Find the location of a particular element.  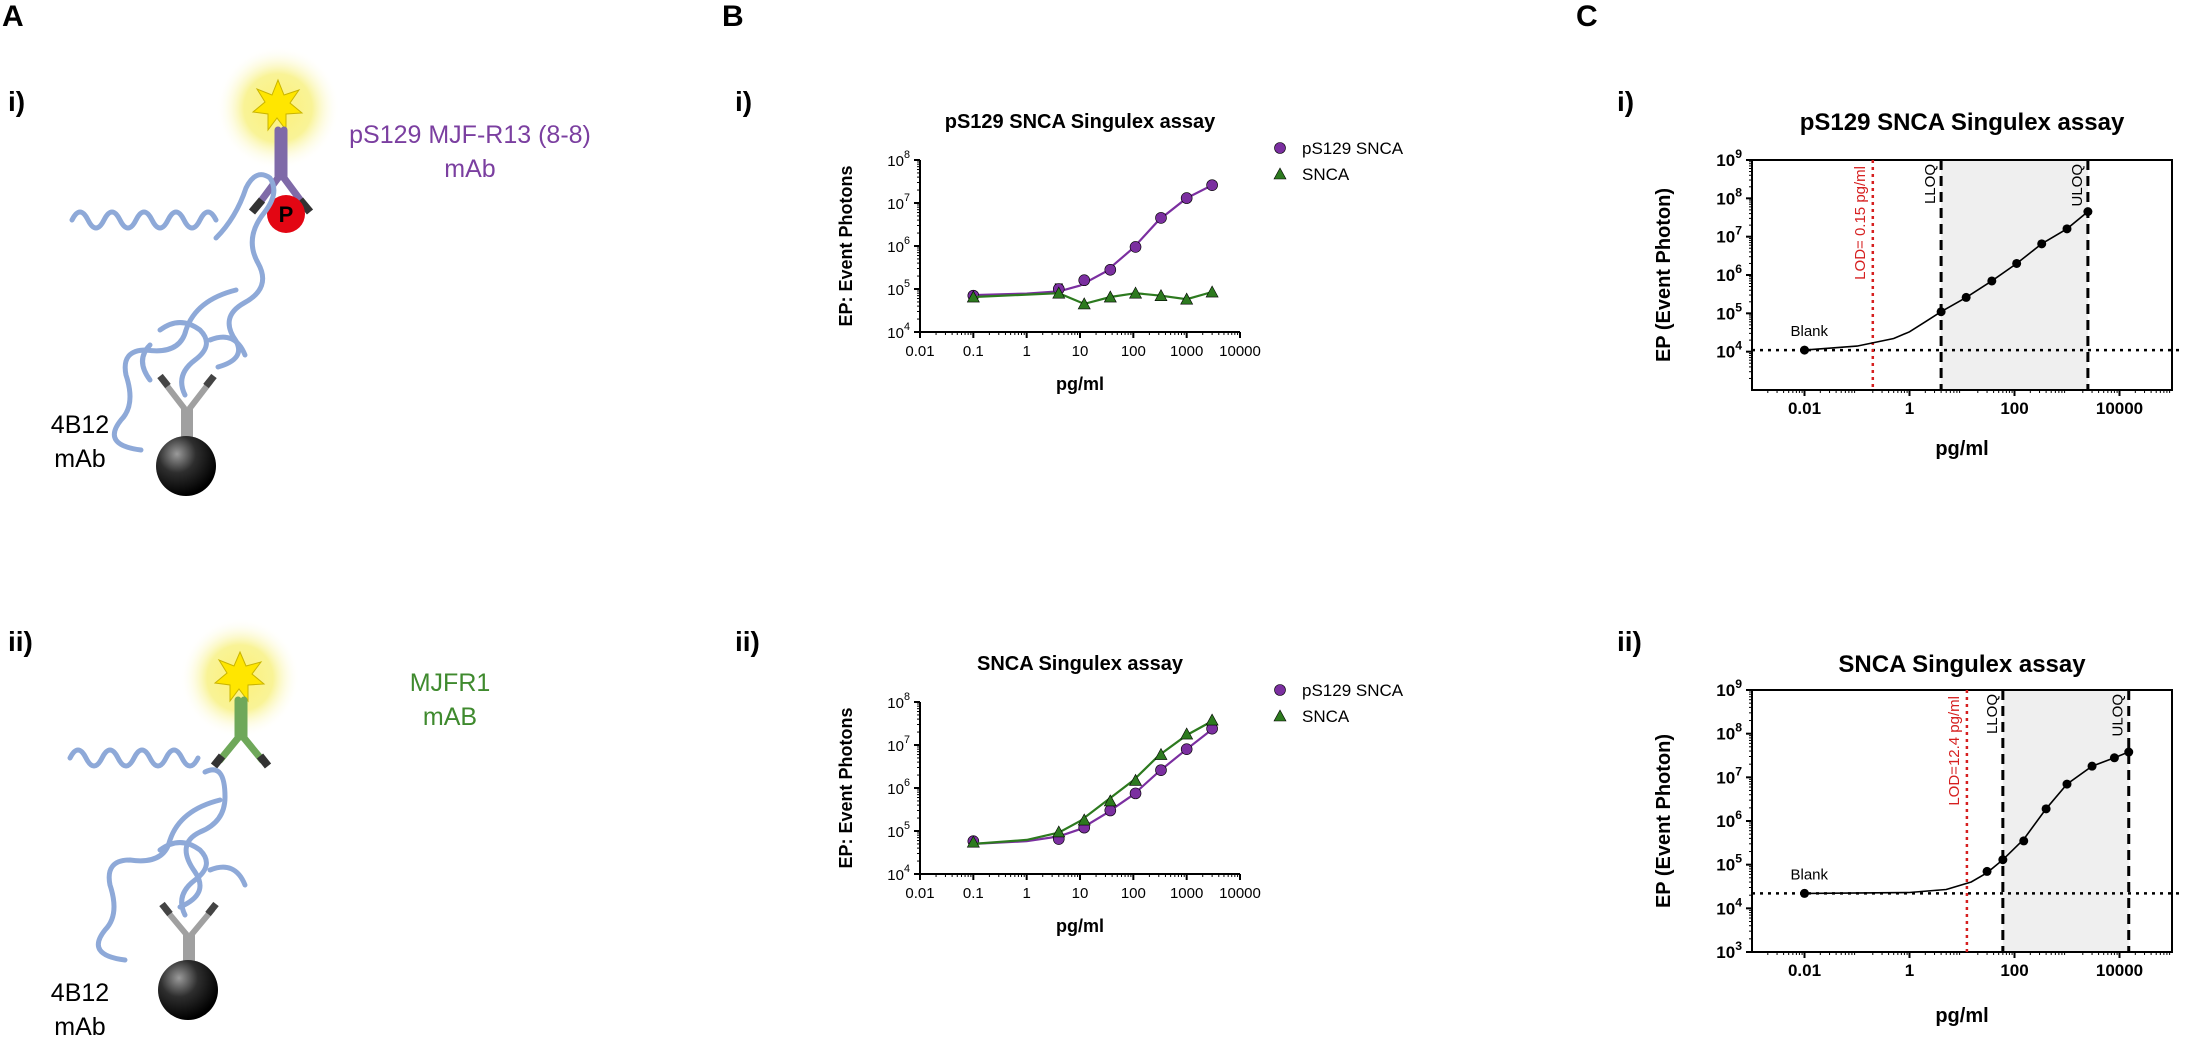

panel-letter-a: A is located at coordinates (13, 16).